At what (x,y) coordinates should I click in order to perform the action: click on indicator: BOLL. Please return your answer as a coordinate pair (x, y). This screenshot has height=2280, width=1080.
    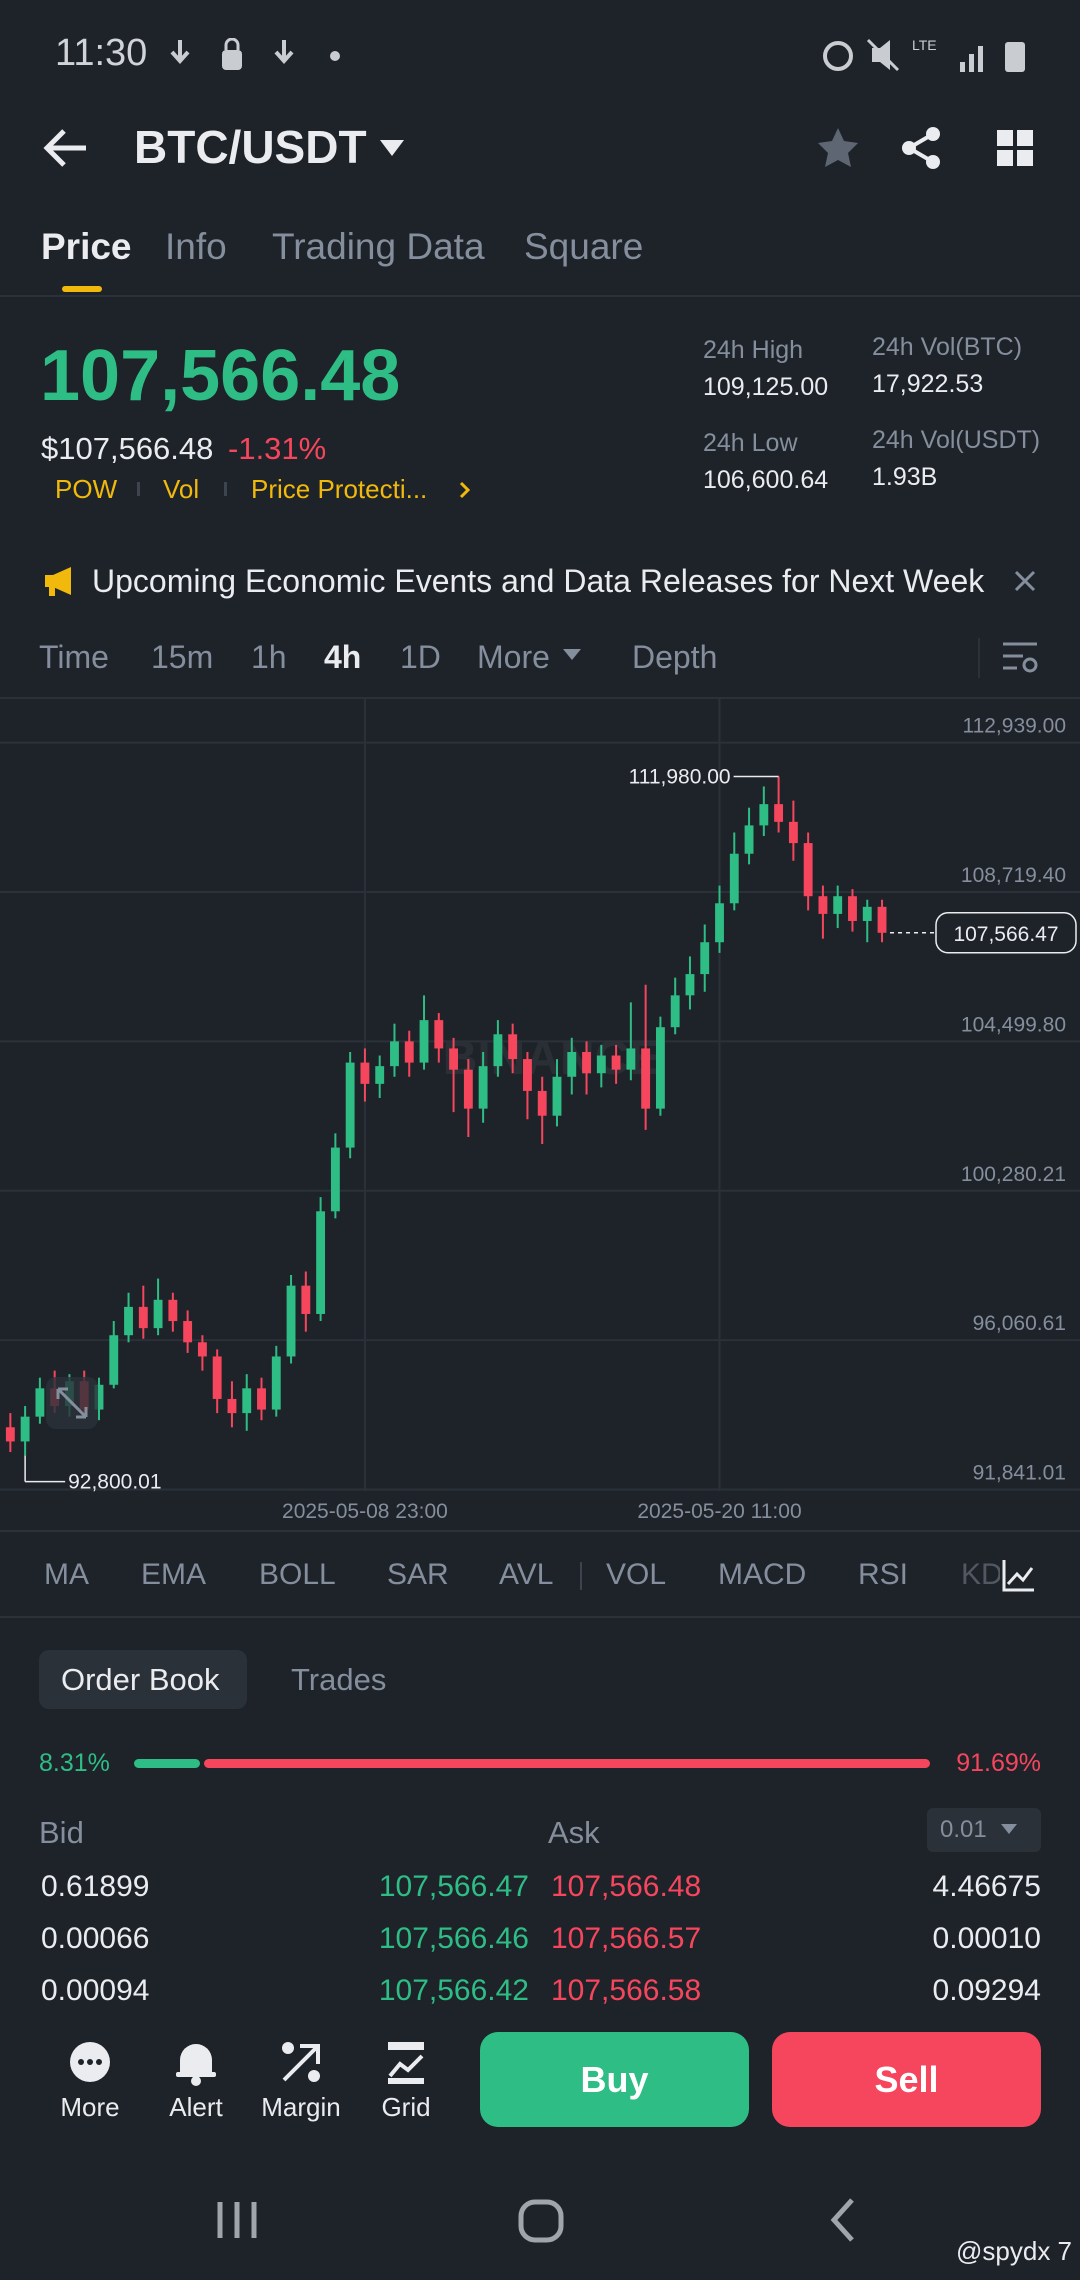
    Looking at the image, I should click on (297, 1574).